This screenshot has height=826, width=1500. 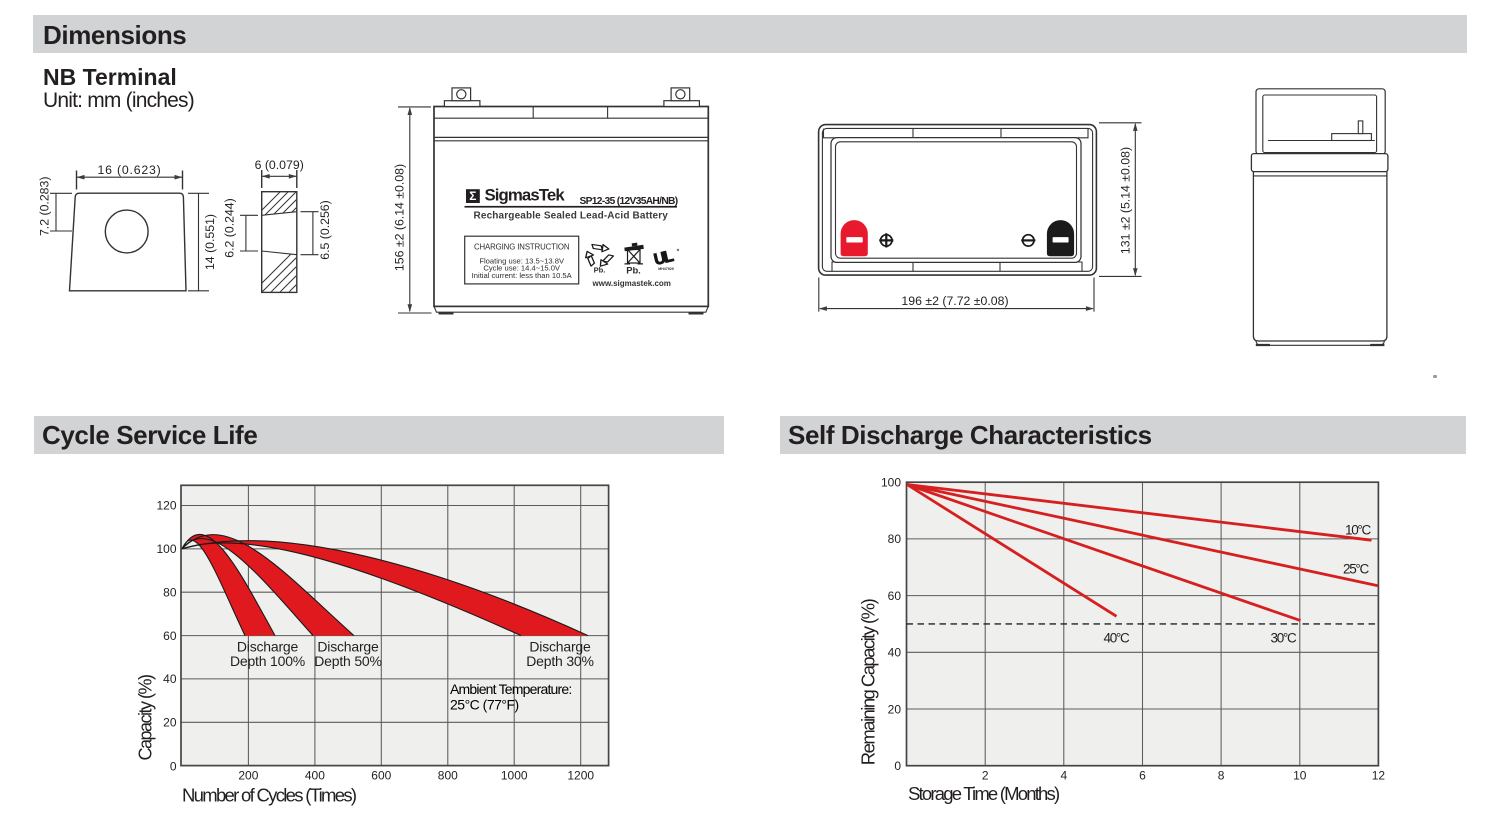 I want to click on svg-text: SigmasTek, so click(x=525, y=195).